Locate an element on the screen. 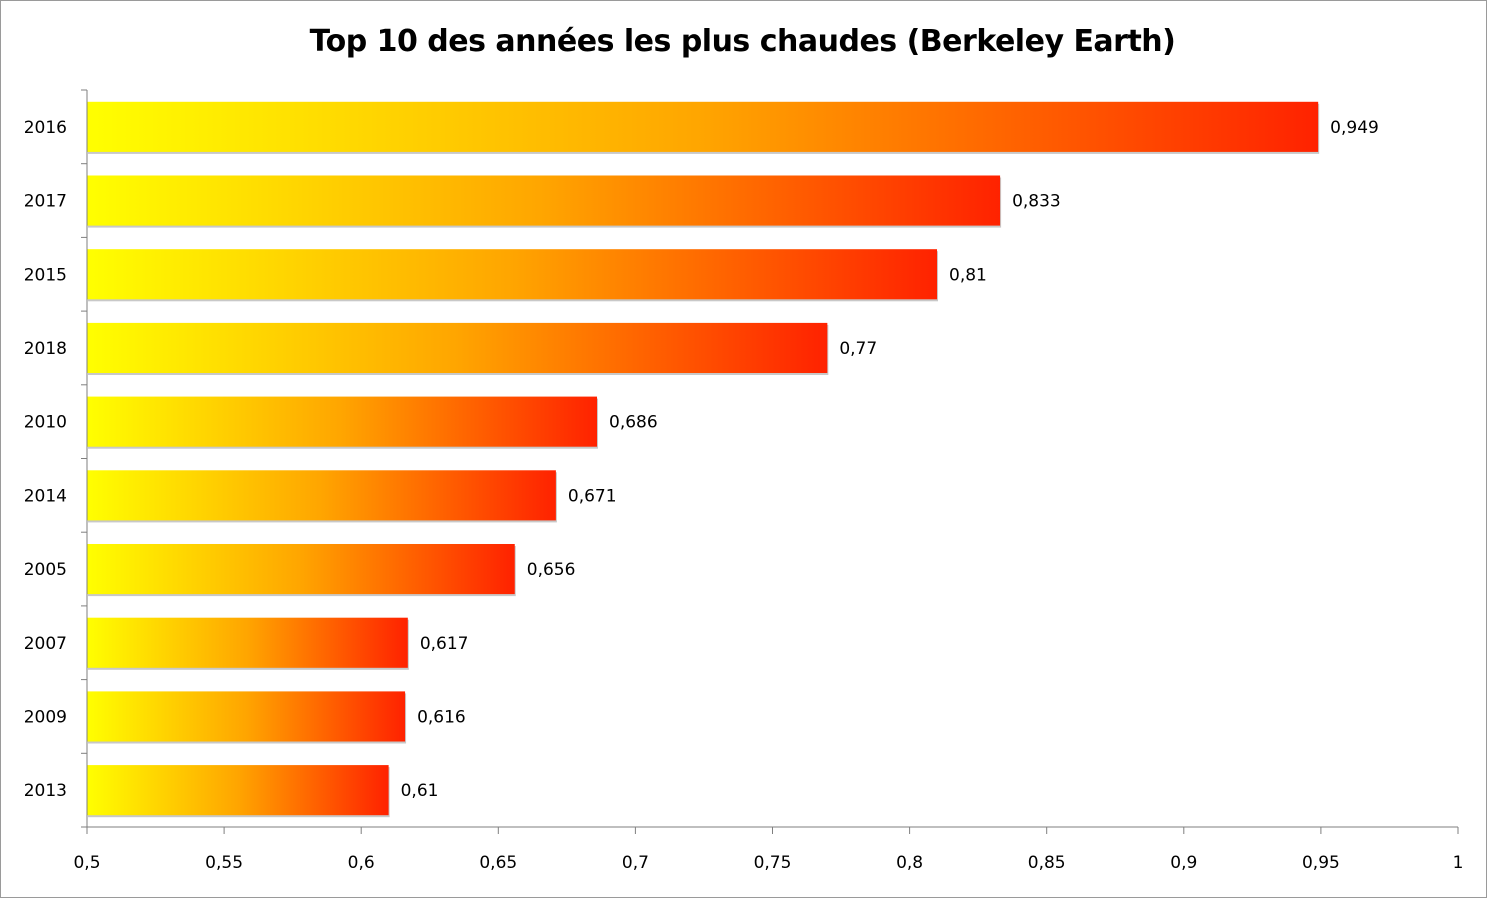 The width and height of the screenshot is (1487, 898). data-label: 0,656 is located at coordinates (551, 570).